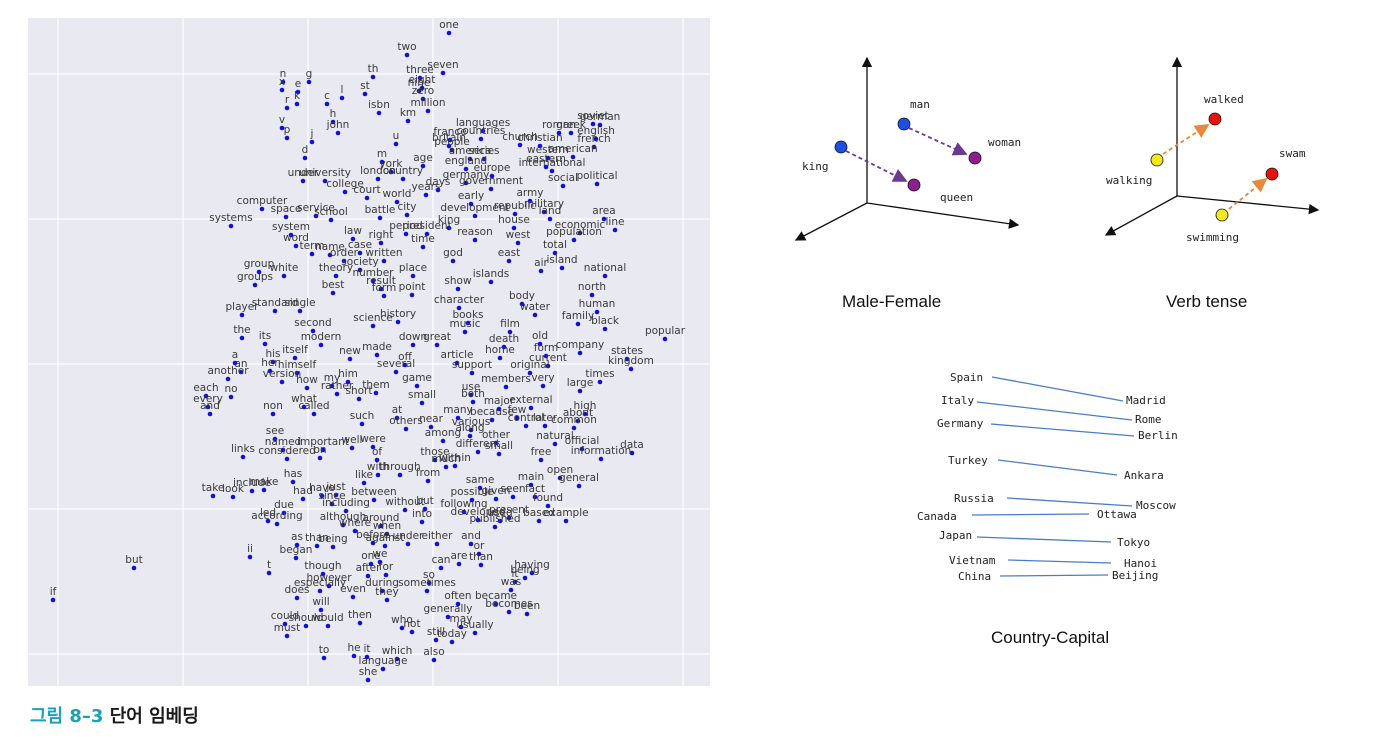 The image size is (1390, 738). What do you see at coordinates (452, 634) in the screenshot?
I see `word-label: today` at bounding box center [452, 634].